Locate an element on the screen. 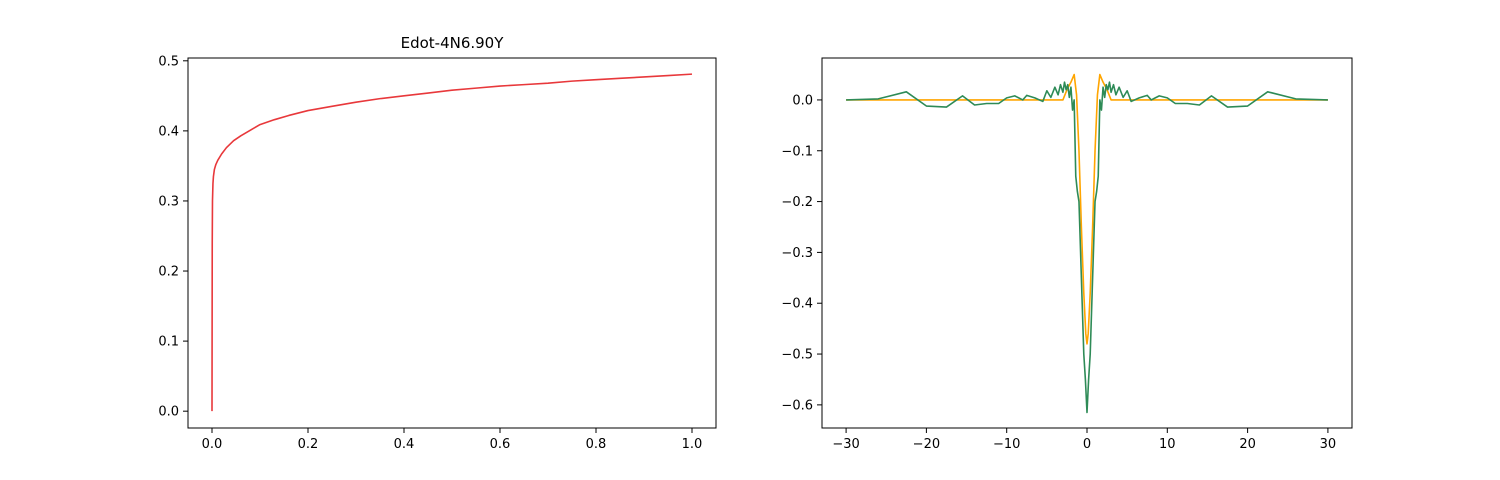 Image resolution: width=1500 pixels, height=480 pixels. right-y-tick-label: −0.4 is located at coordinates (797, 304).